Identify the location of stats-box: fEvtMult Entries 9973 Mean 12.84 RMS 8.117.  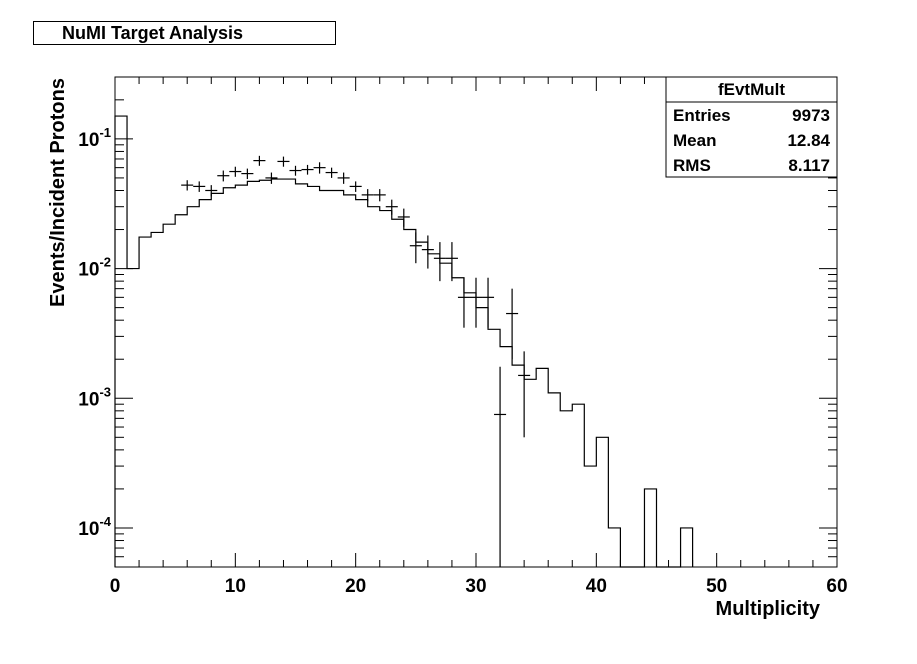
(751, 127).